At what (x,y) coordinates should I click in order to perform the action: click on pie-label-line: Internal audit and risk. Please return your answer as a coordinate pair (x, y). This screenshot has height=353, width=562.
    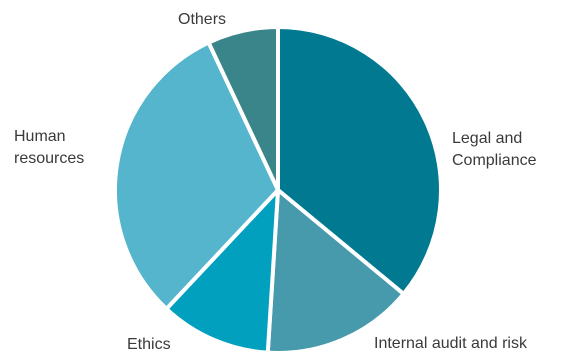
    Looking at the image, I should click on (451, 343).